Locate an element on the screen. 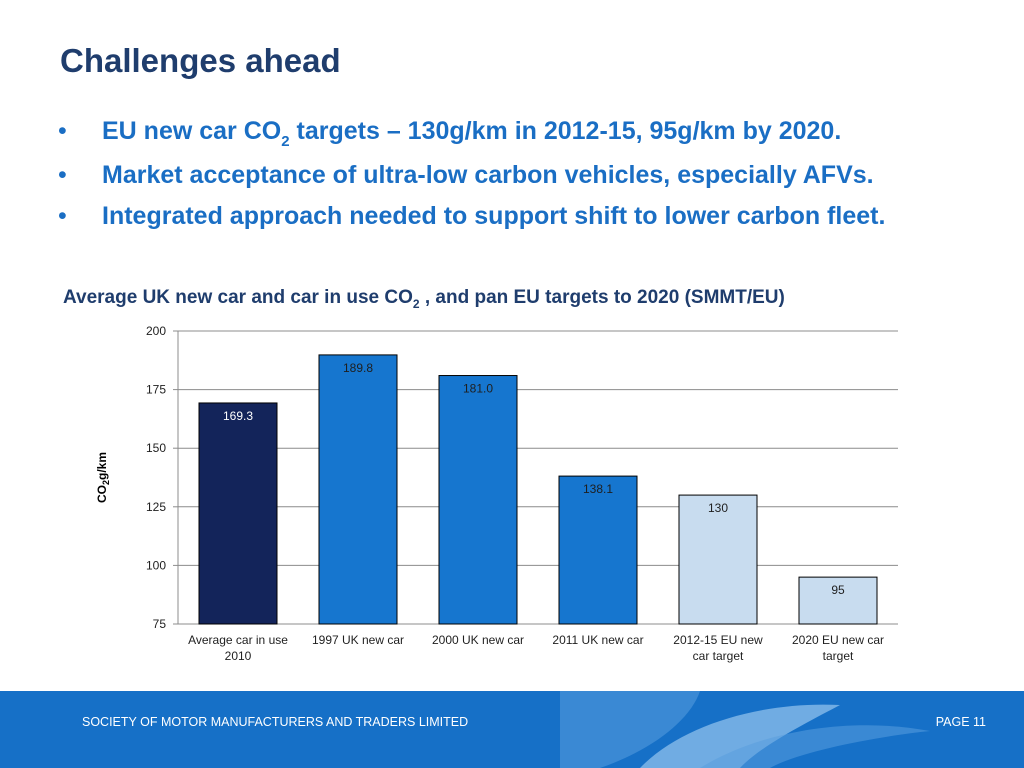 This screenshot has height=768, width=1024. y-tick-label: 200 is located at coordinates (156, 331).